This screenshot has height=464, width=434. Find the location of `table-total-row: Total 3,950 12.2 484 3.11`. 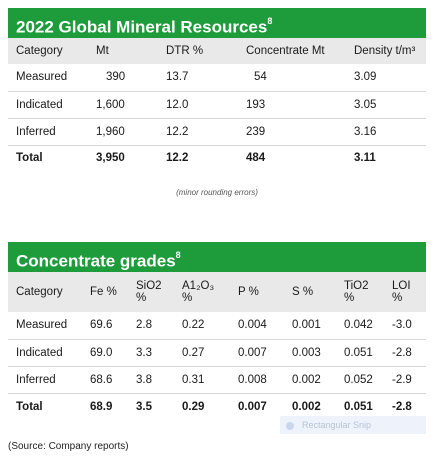

table-total-row: Total 3,950 12.2 484 3.11 is located at coordinates (217, 158).